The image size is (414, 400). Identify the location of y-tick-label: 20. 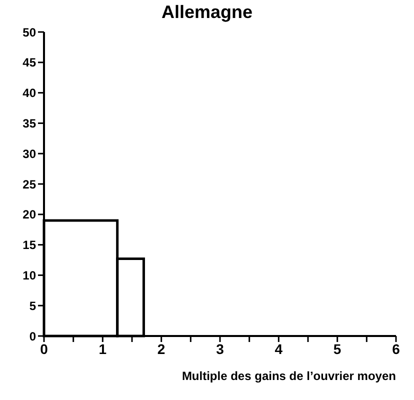
(29, 215).